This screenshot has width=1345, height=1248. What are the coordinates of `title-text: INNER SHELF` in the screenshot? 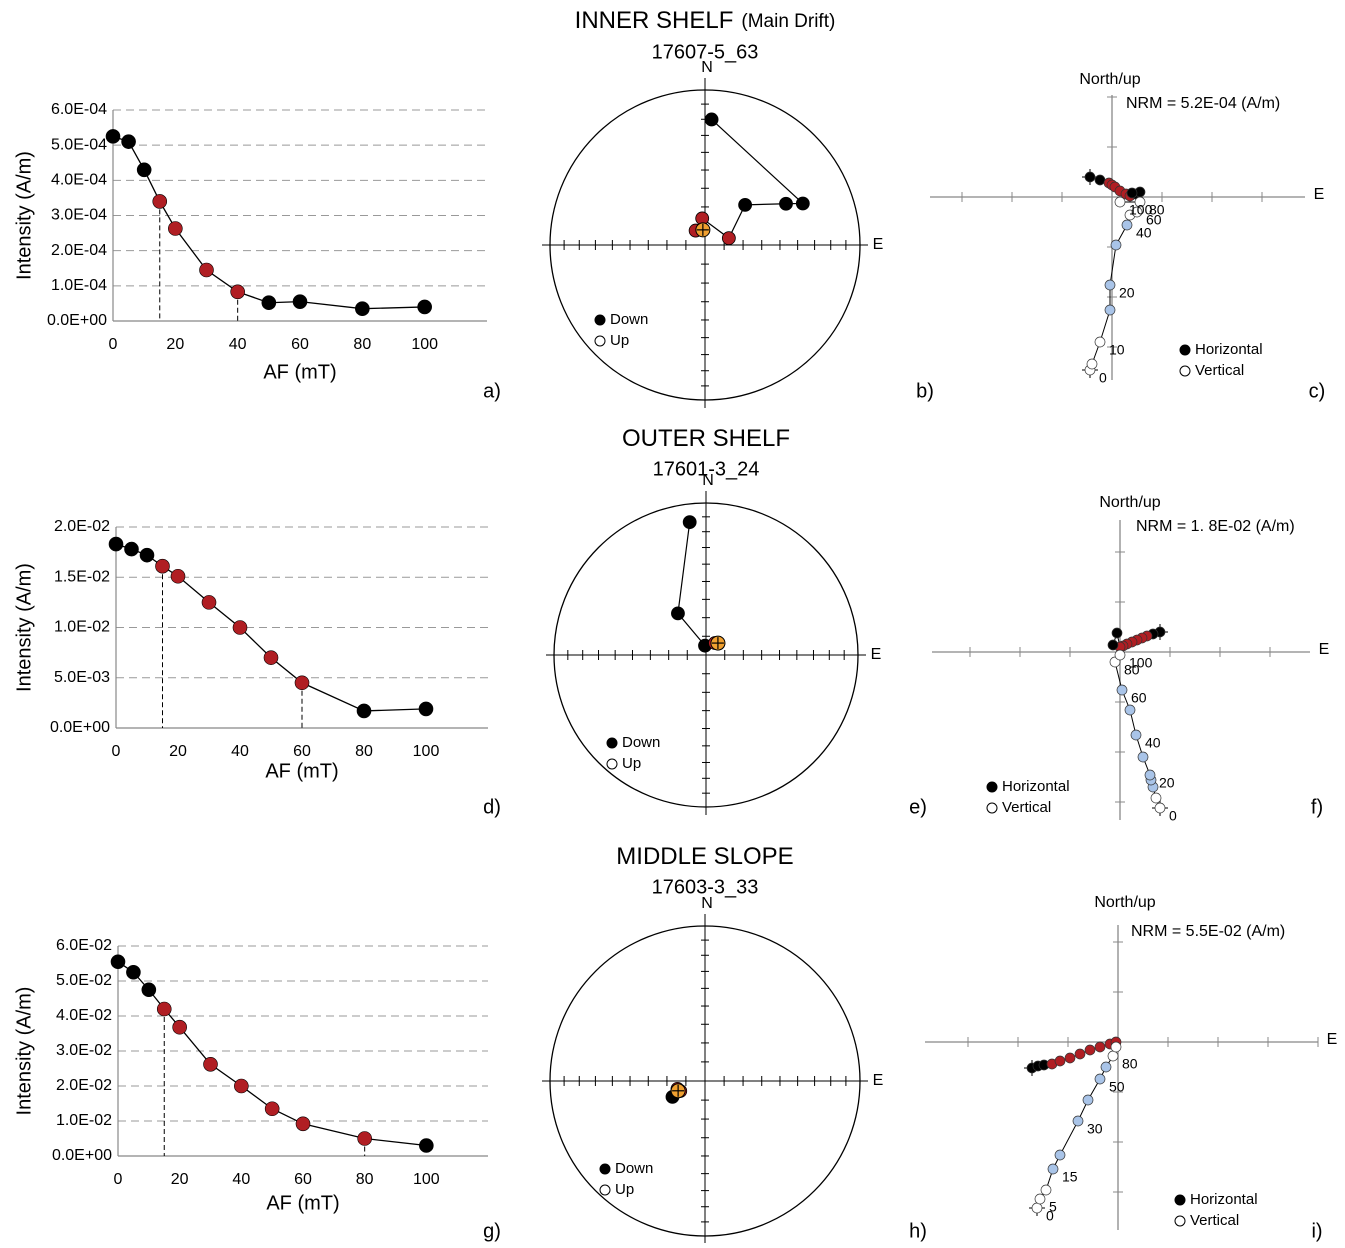 It's located at (654, 20).